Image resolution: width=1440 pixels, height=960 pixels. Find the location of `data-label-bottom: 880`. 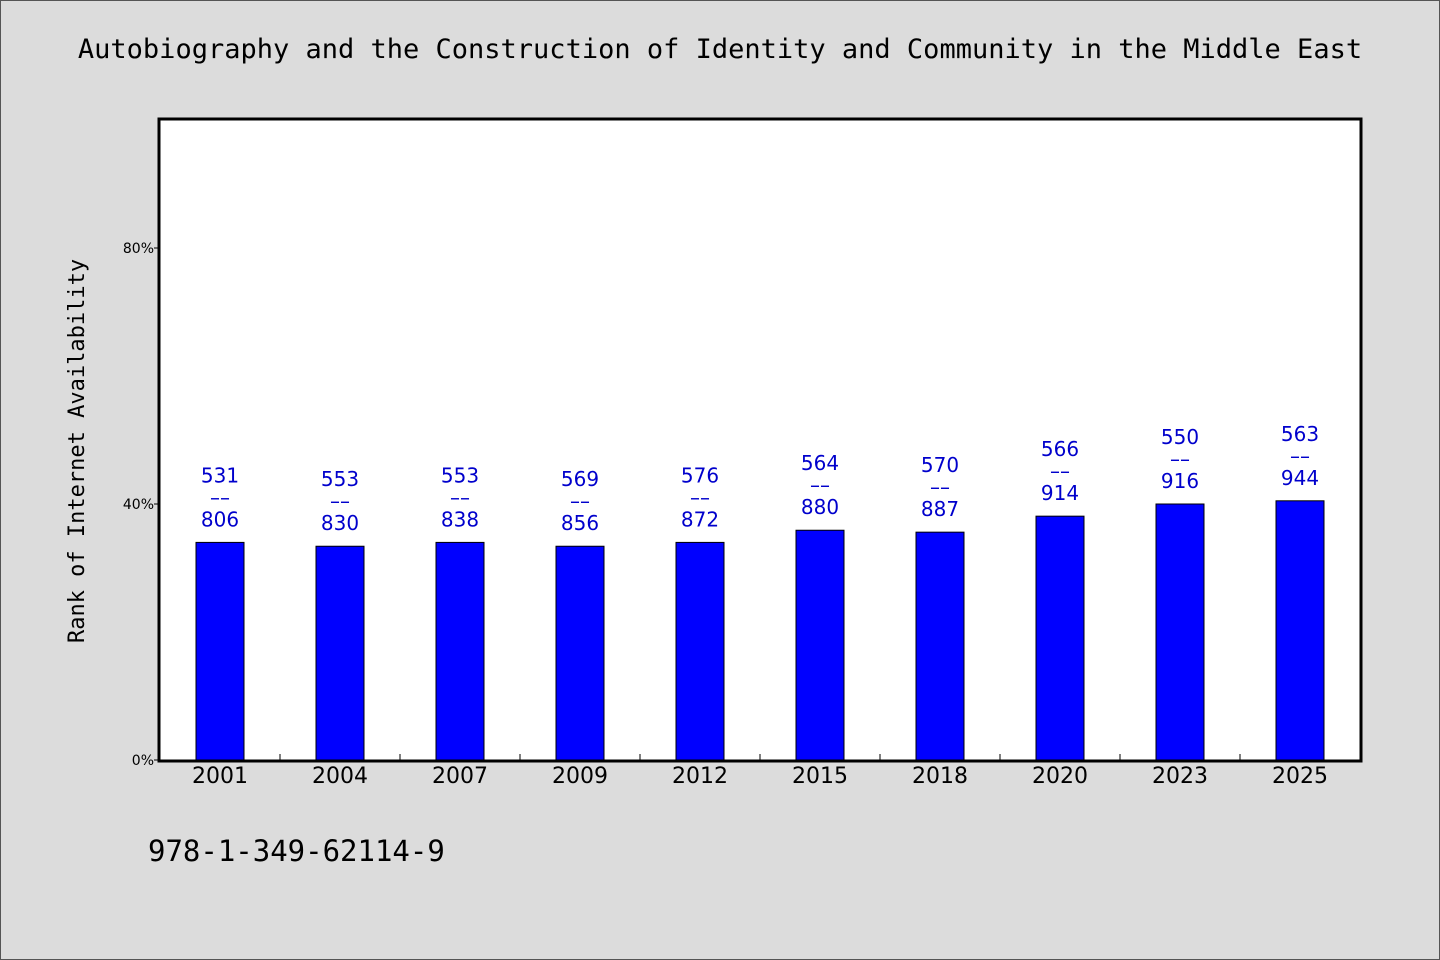

data-label-bottom: 880 is located at coordinates (820, 507).